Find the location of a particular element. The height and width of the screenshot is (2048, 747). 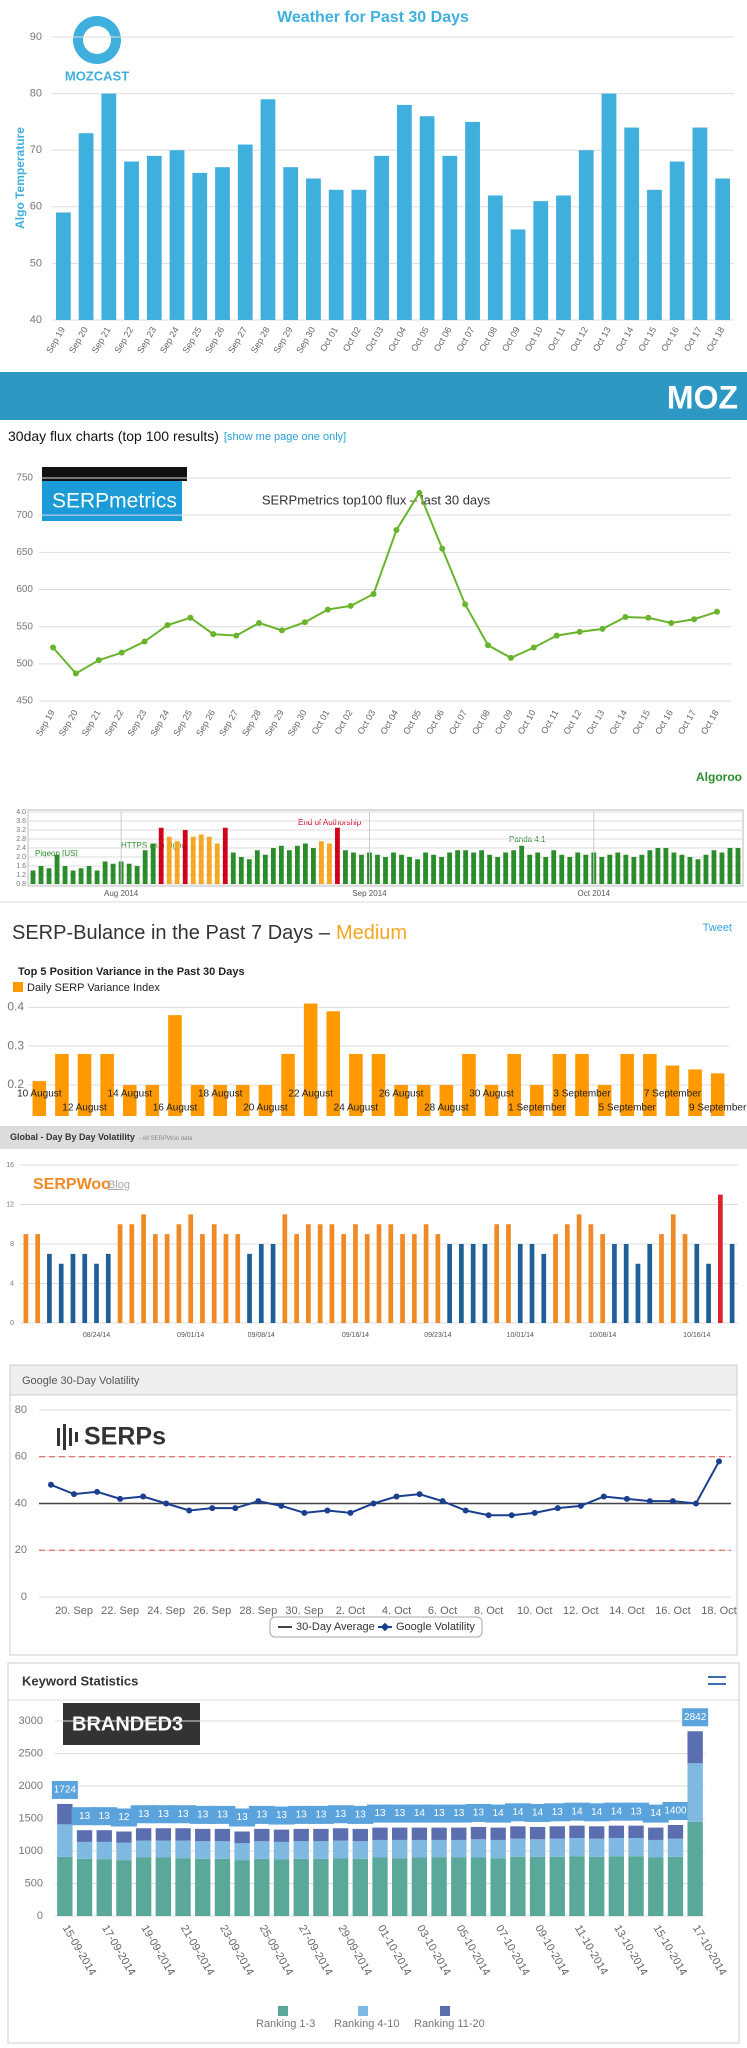

x-tick-label: 22 August is located at coordinates (310, 1094).